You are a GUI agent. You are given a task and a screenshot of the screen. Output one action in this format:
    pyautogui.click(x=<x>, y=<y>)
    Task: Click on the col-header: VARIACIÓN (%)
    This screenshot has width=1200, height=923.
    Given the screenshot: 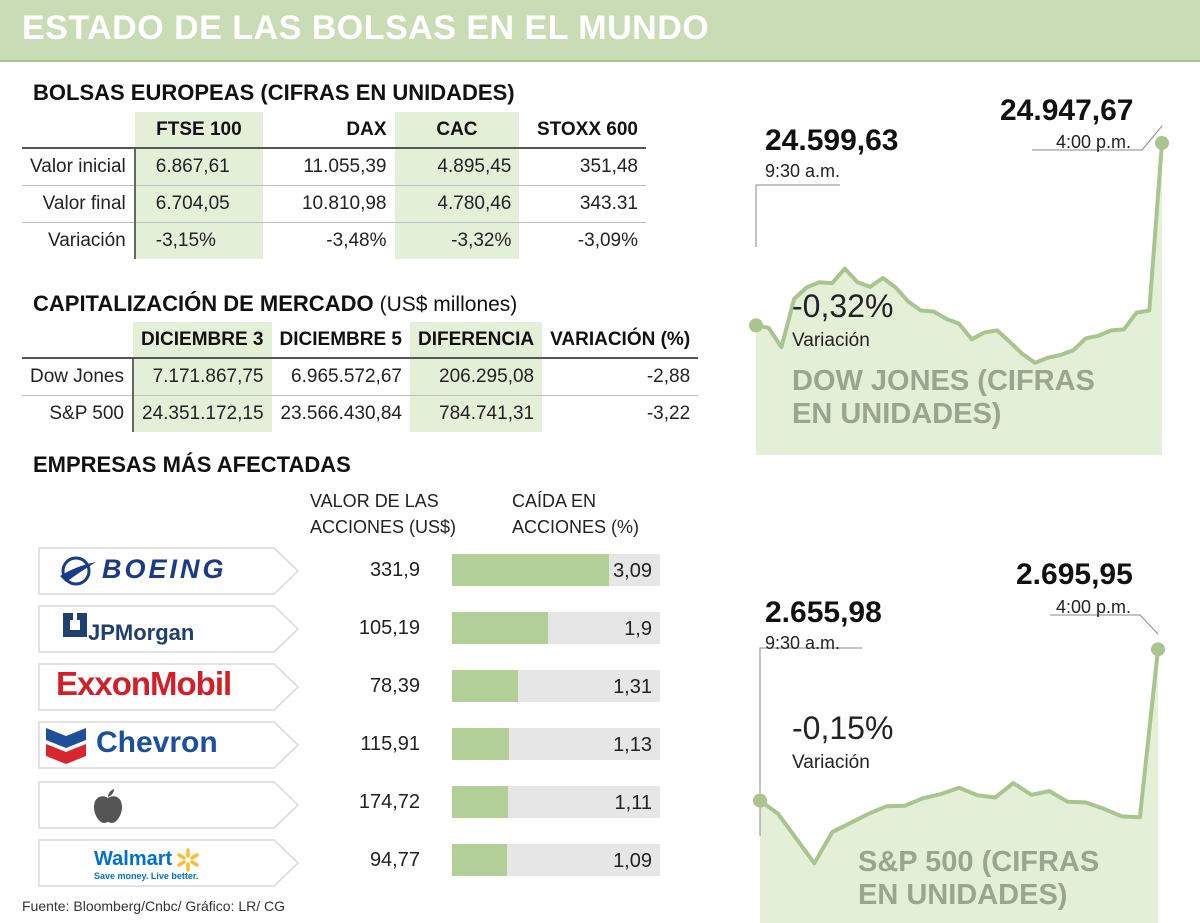 What is the action you would take?
    pyautogui.click(x=620, y=340)
    